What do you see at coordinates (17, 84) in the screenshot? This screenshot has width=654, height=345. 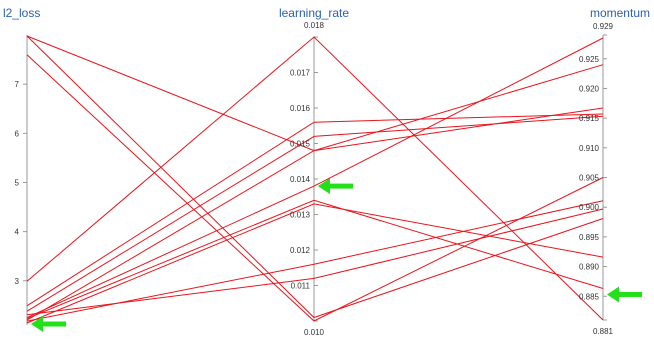 I see `tick-label-l2_loss: 7` at bounding box center [17, 84].